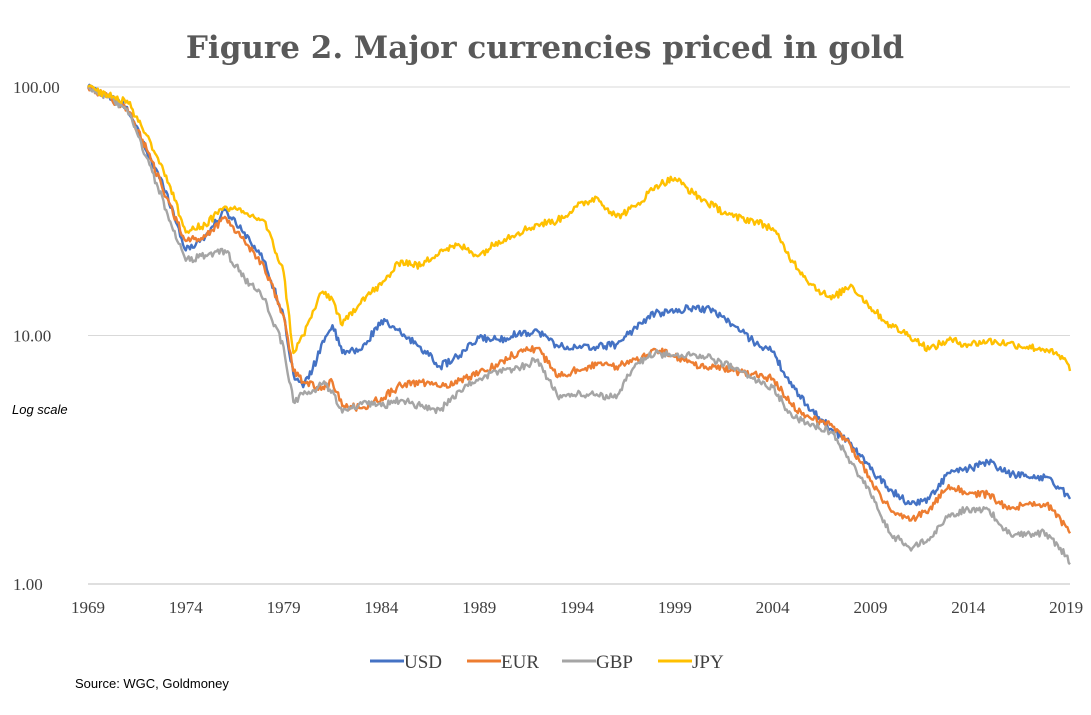  What do you see at coordinates (32, 336) in the screenshot?
I see `y-tick-label: 10.00` at bounding box center [32, 336].